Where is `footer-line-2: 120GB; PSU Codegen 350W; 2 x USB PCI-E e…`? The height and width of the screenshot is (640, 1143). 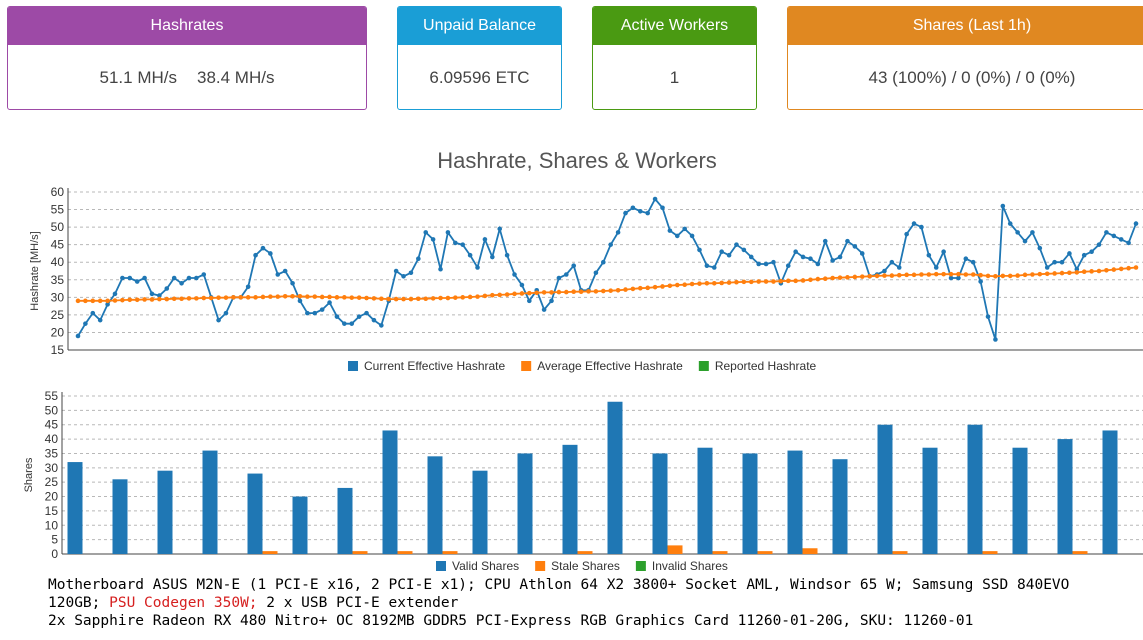 footer-line-2: 120GB; PSU Codegen 350W; 2 x USB PCI-E e… is located at coordinates (558, 603).